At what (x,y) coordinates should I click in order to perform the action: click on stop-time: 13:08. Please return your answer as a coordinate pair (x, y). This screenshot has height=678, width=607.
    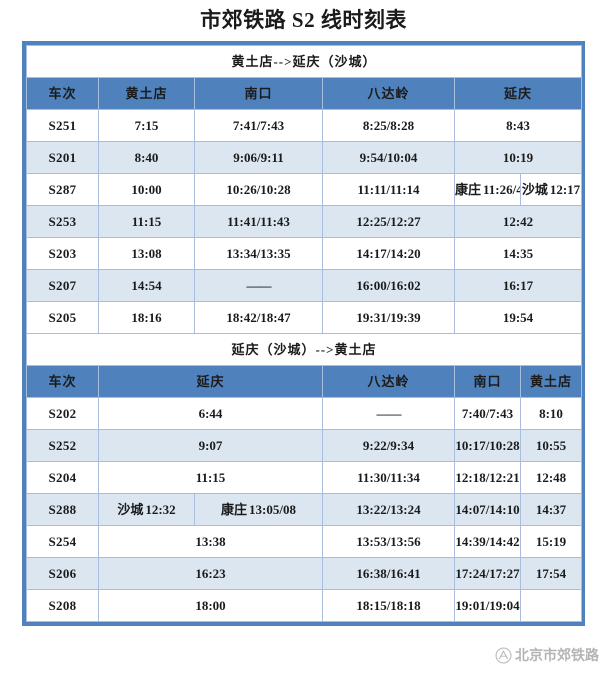
    Looking at the image, I should click on (146, 254).